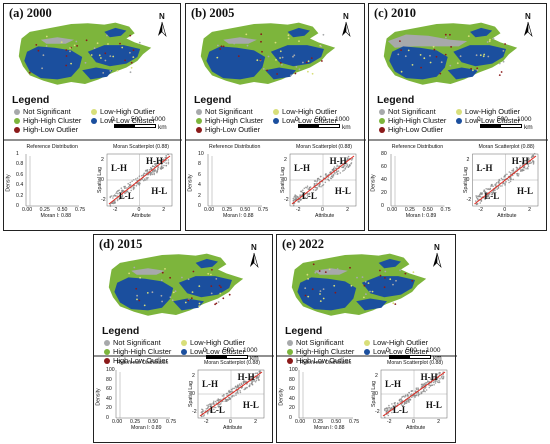 This screenshot has width=550, height=444. Describe the element at coordinates (233, 428) in the screenshot. I see `attribute-label: Attribute` at that location.